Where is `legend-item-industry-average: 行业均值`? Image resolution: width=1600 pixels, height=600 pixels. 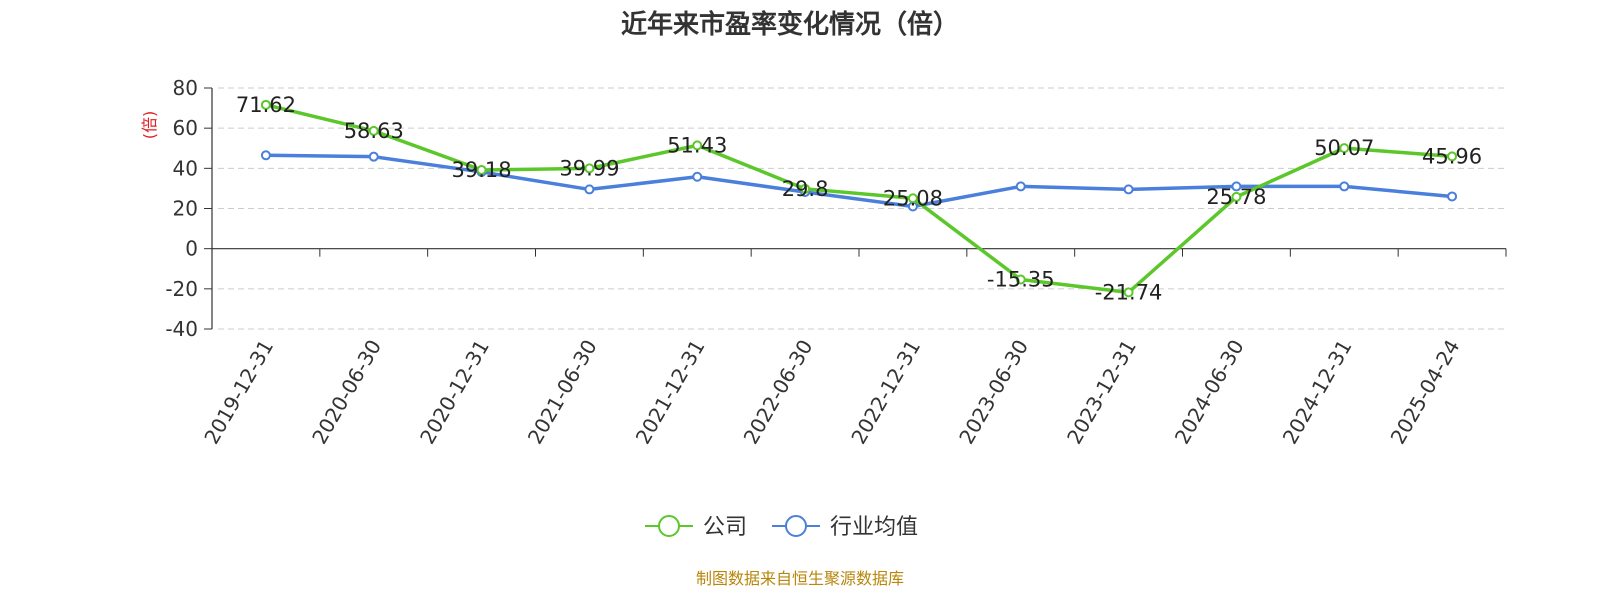
legend-item-industry-average: 行业均值 is located at coordinates (845, 527).